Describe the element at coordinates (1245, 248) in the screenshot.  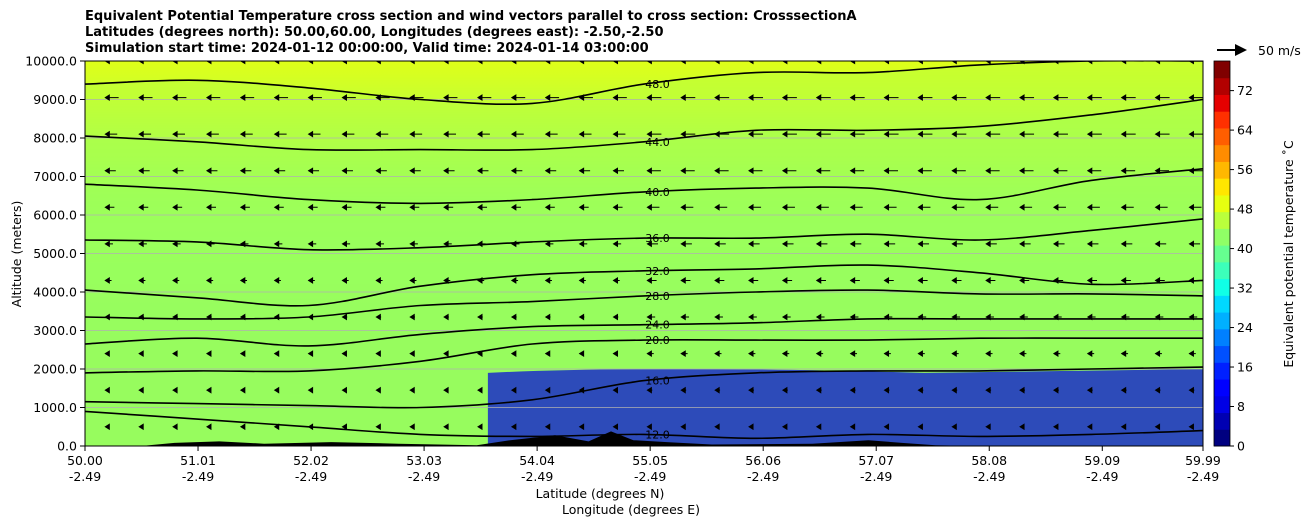
I see `colorbar-tick-label: 40` at that location.